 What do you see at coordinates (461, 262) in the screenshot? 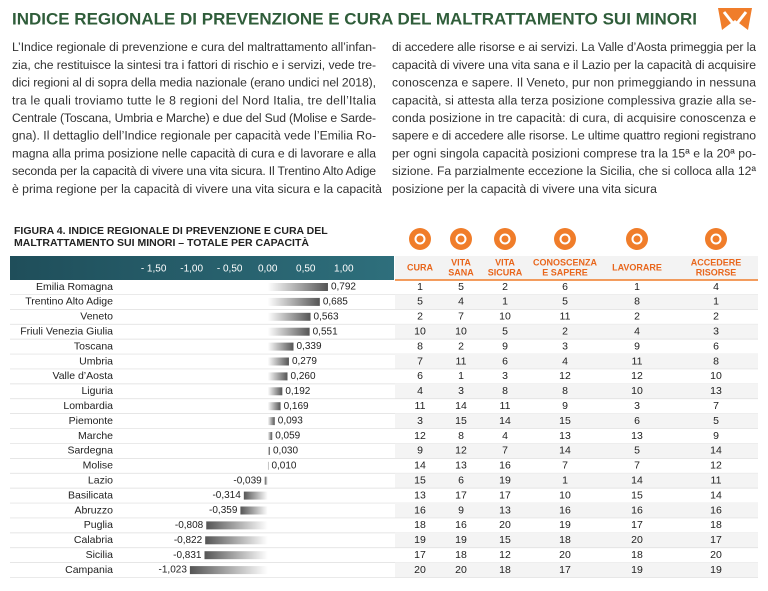
I see `column-header: VITA` at bounding box center [461, 262].